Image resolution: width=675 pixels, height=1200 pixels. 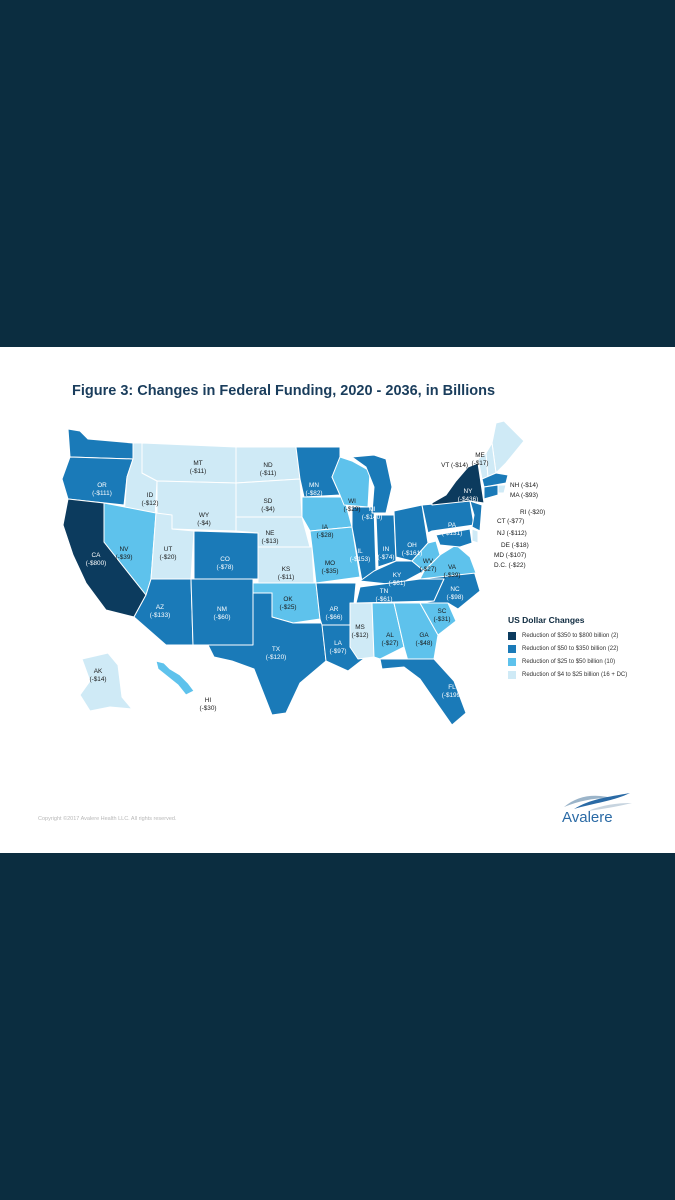 I want to click on state-value-nc: (-$98), so click(x=454, y=597).